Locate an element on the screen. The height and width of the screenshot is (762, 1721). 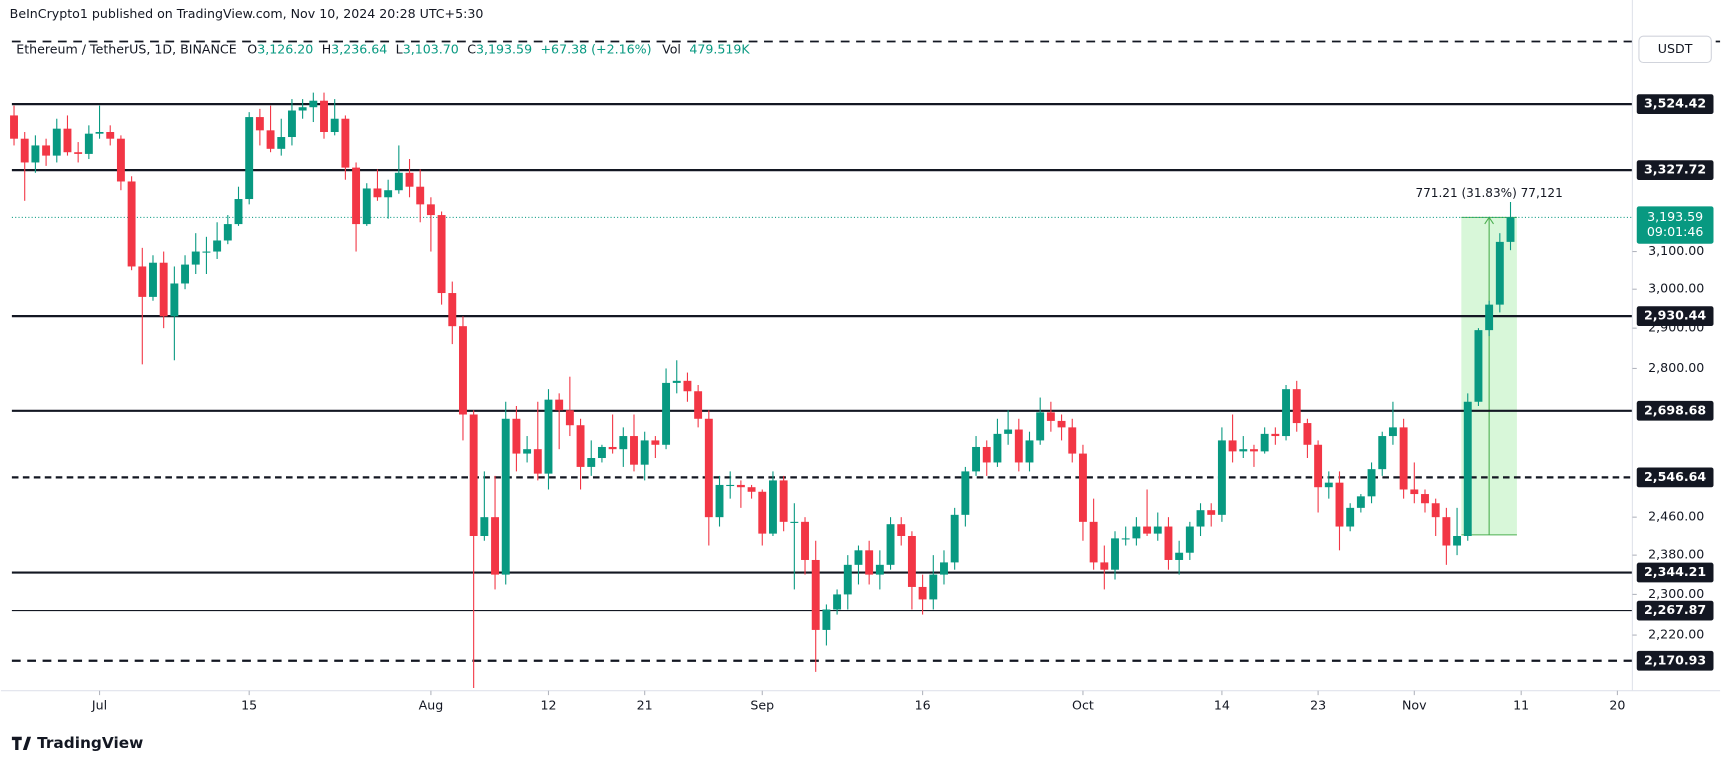
level-label: 2,546.64 is located at coordinates (1675, 476).